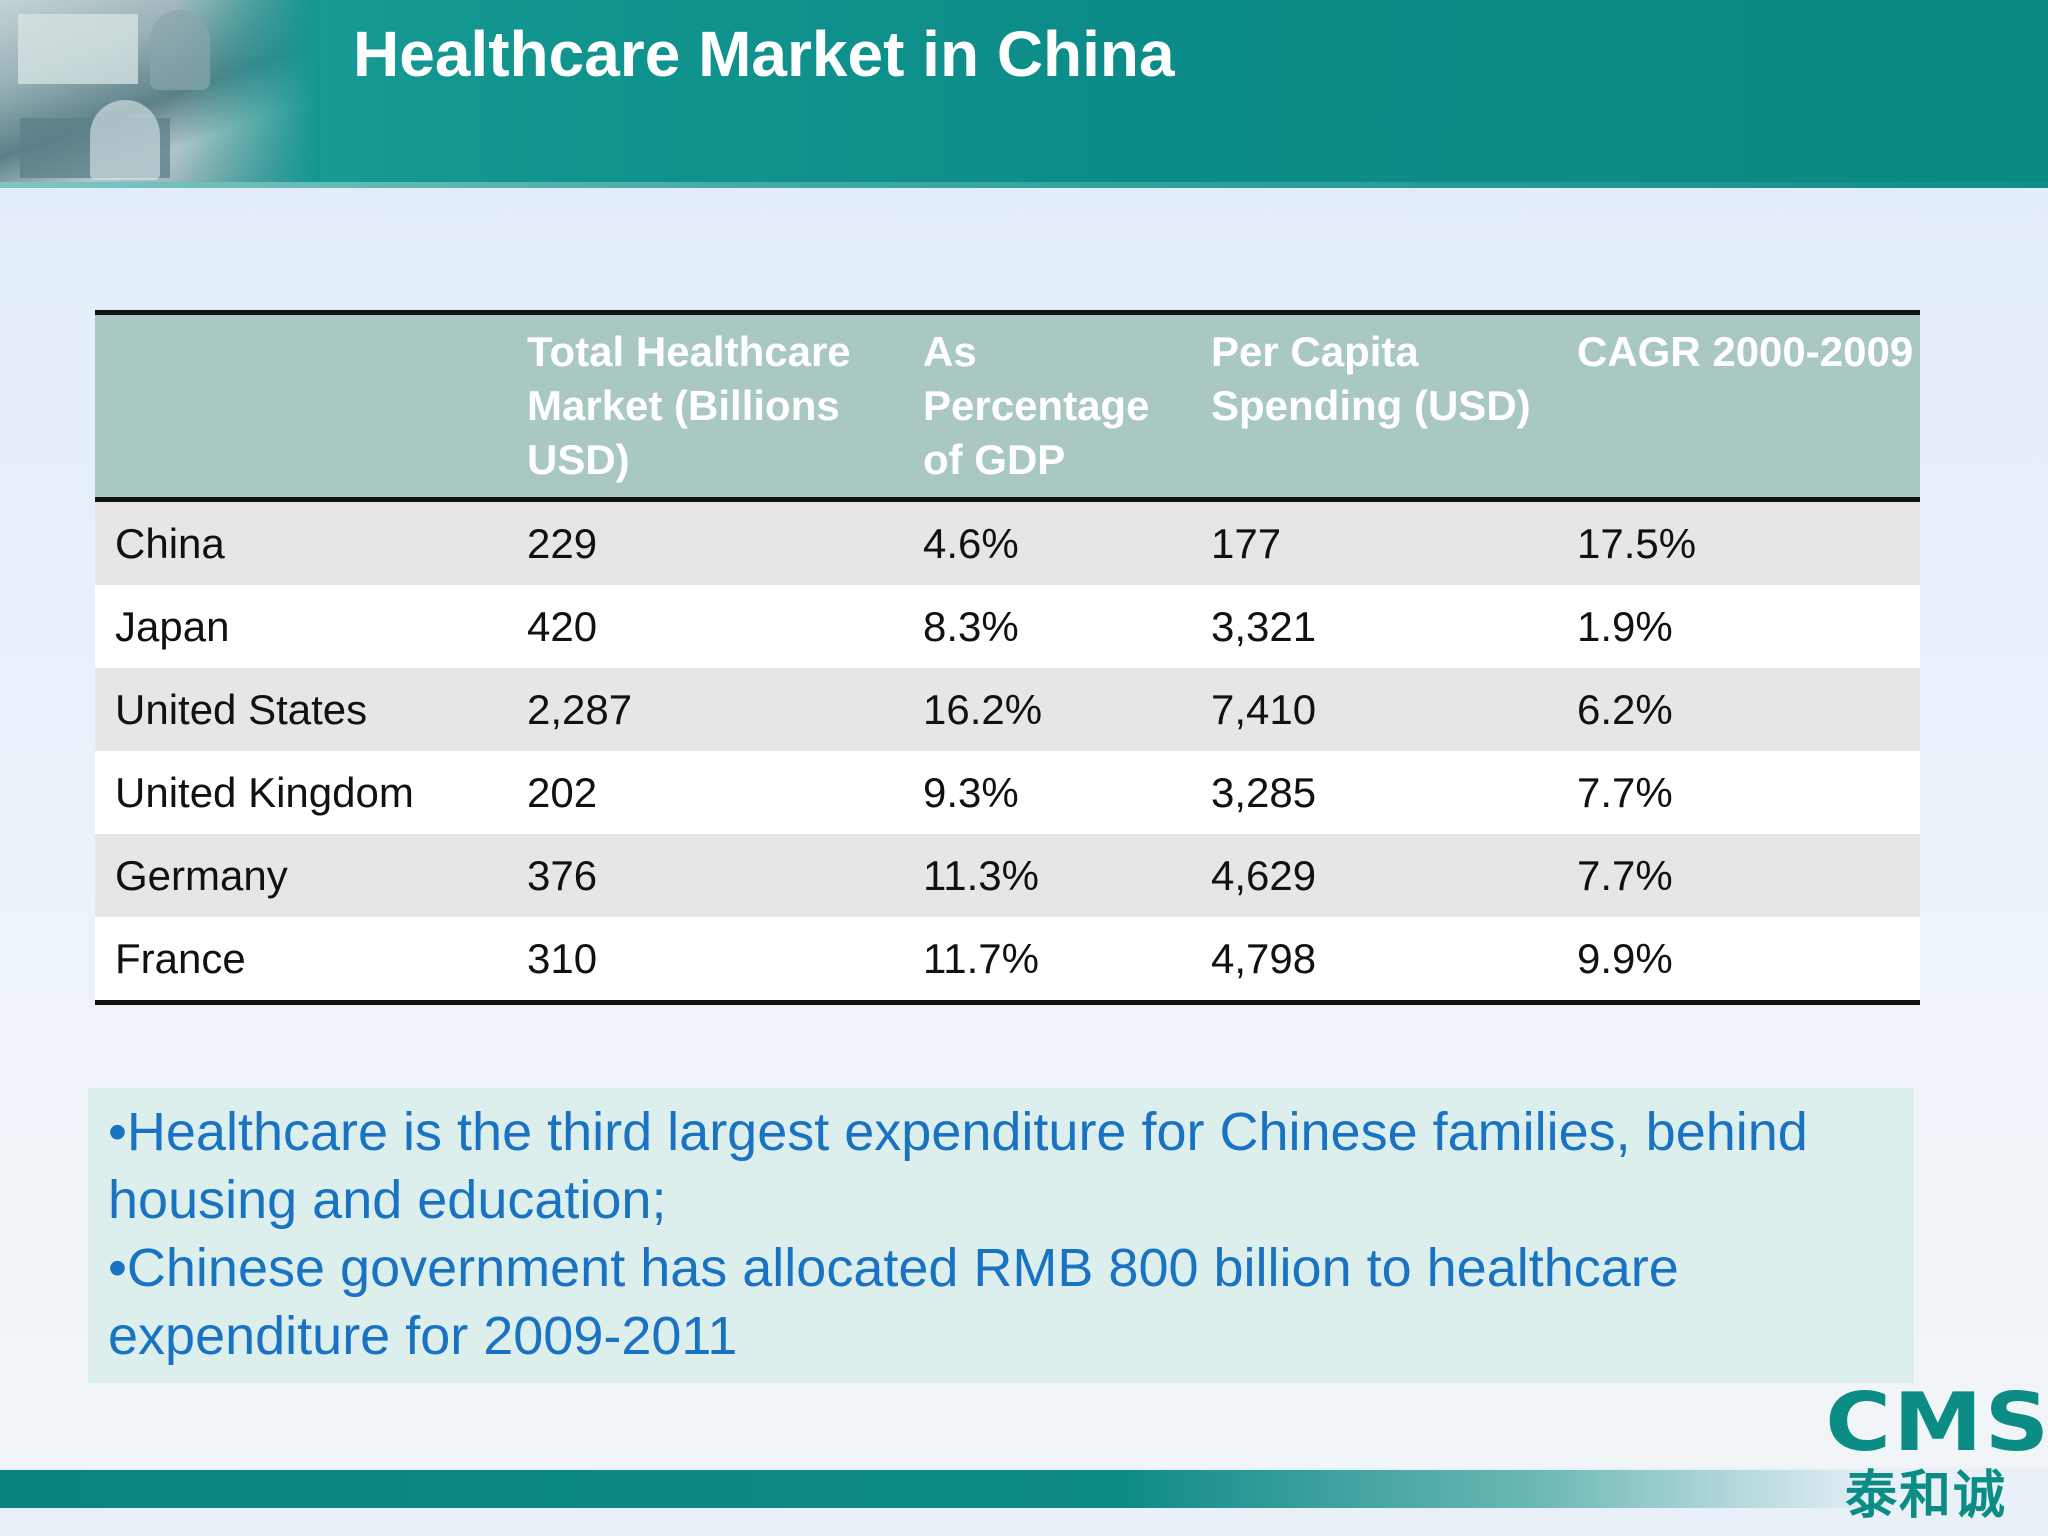  Describe the element at coordinates (1374, 792) in the screenshot. I see `cell-per-capita: 3,285` at that location.